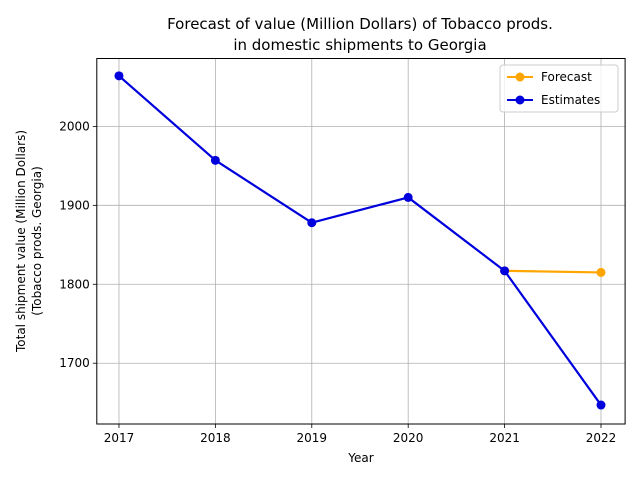  Describe the element at coordinates (408, 197) in the screenshot. I see `data-point-estimates-2020` at that location.